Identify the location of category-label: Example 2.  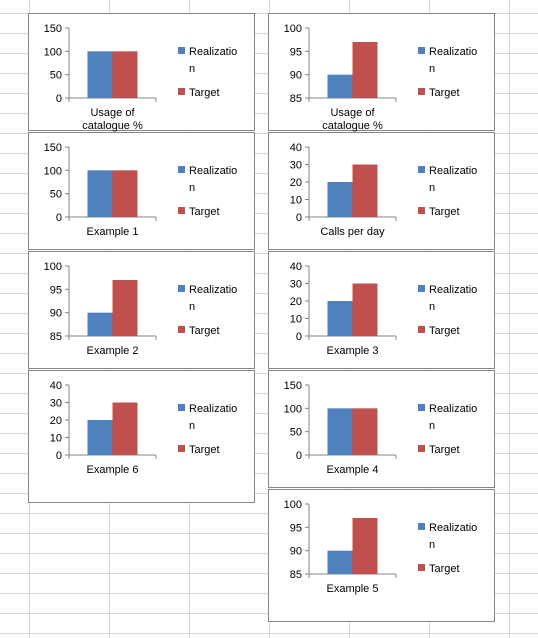
(113, 351).